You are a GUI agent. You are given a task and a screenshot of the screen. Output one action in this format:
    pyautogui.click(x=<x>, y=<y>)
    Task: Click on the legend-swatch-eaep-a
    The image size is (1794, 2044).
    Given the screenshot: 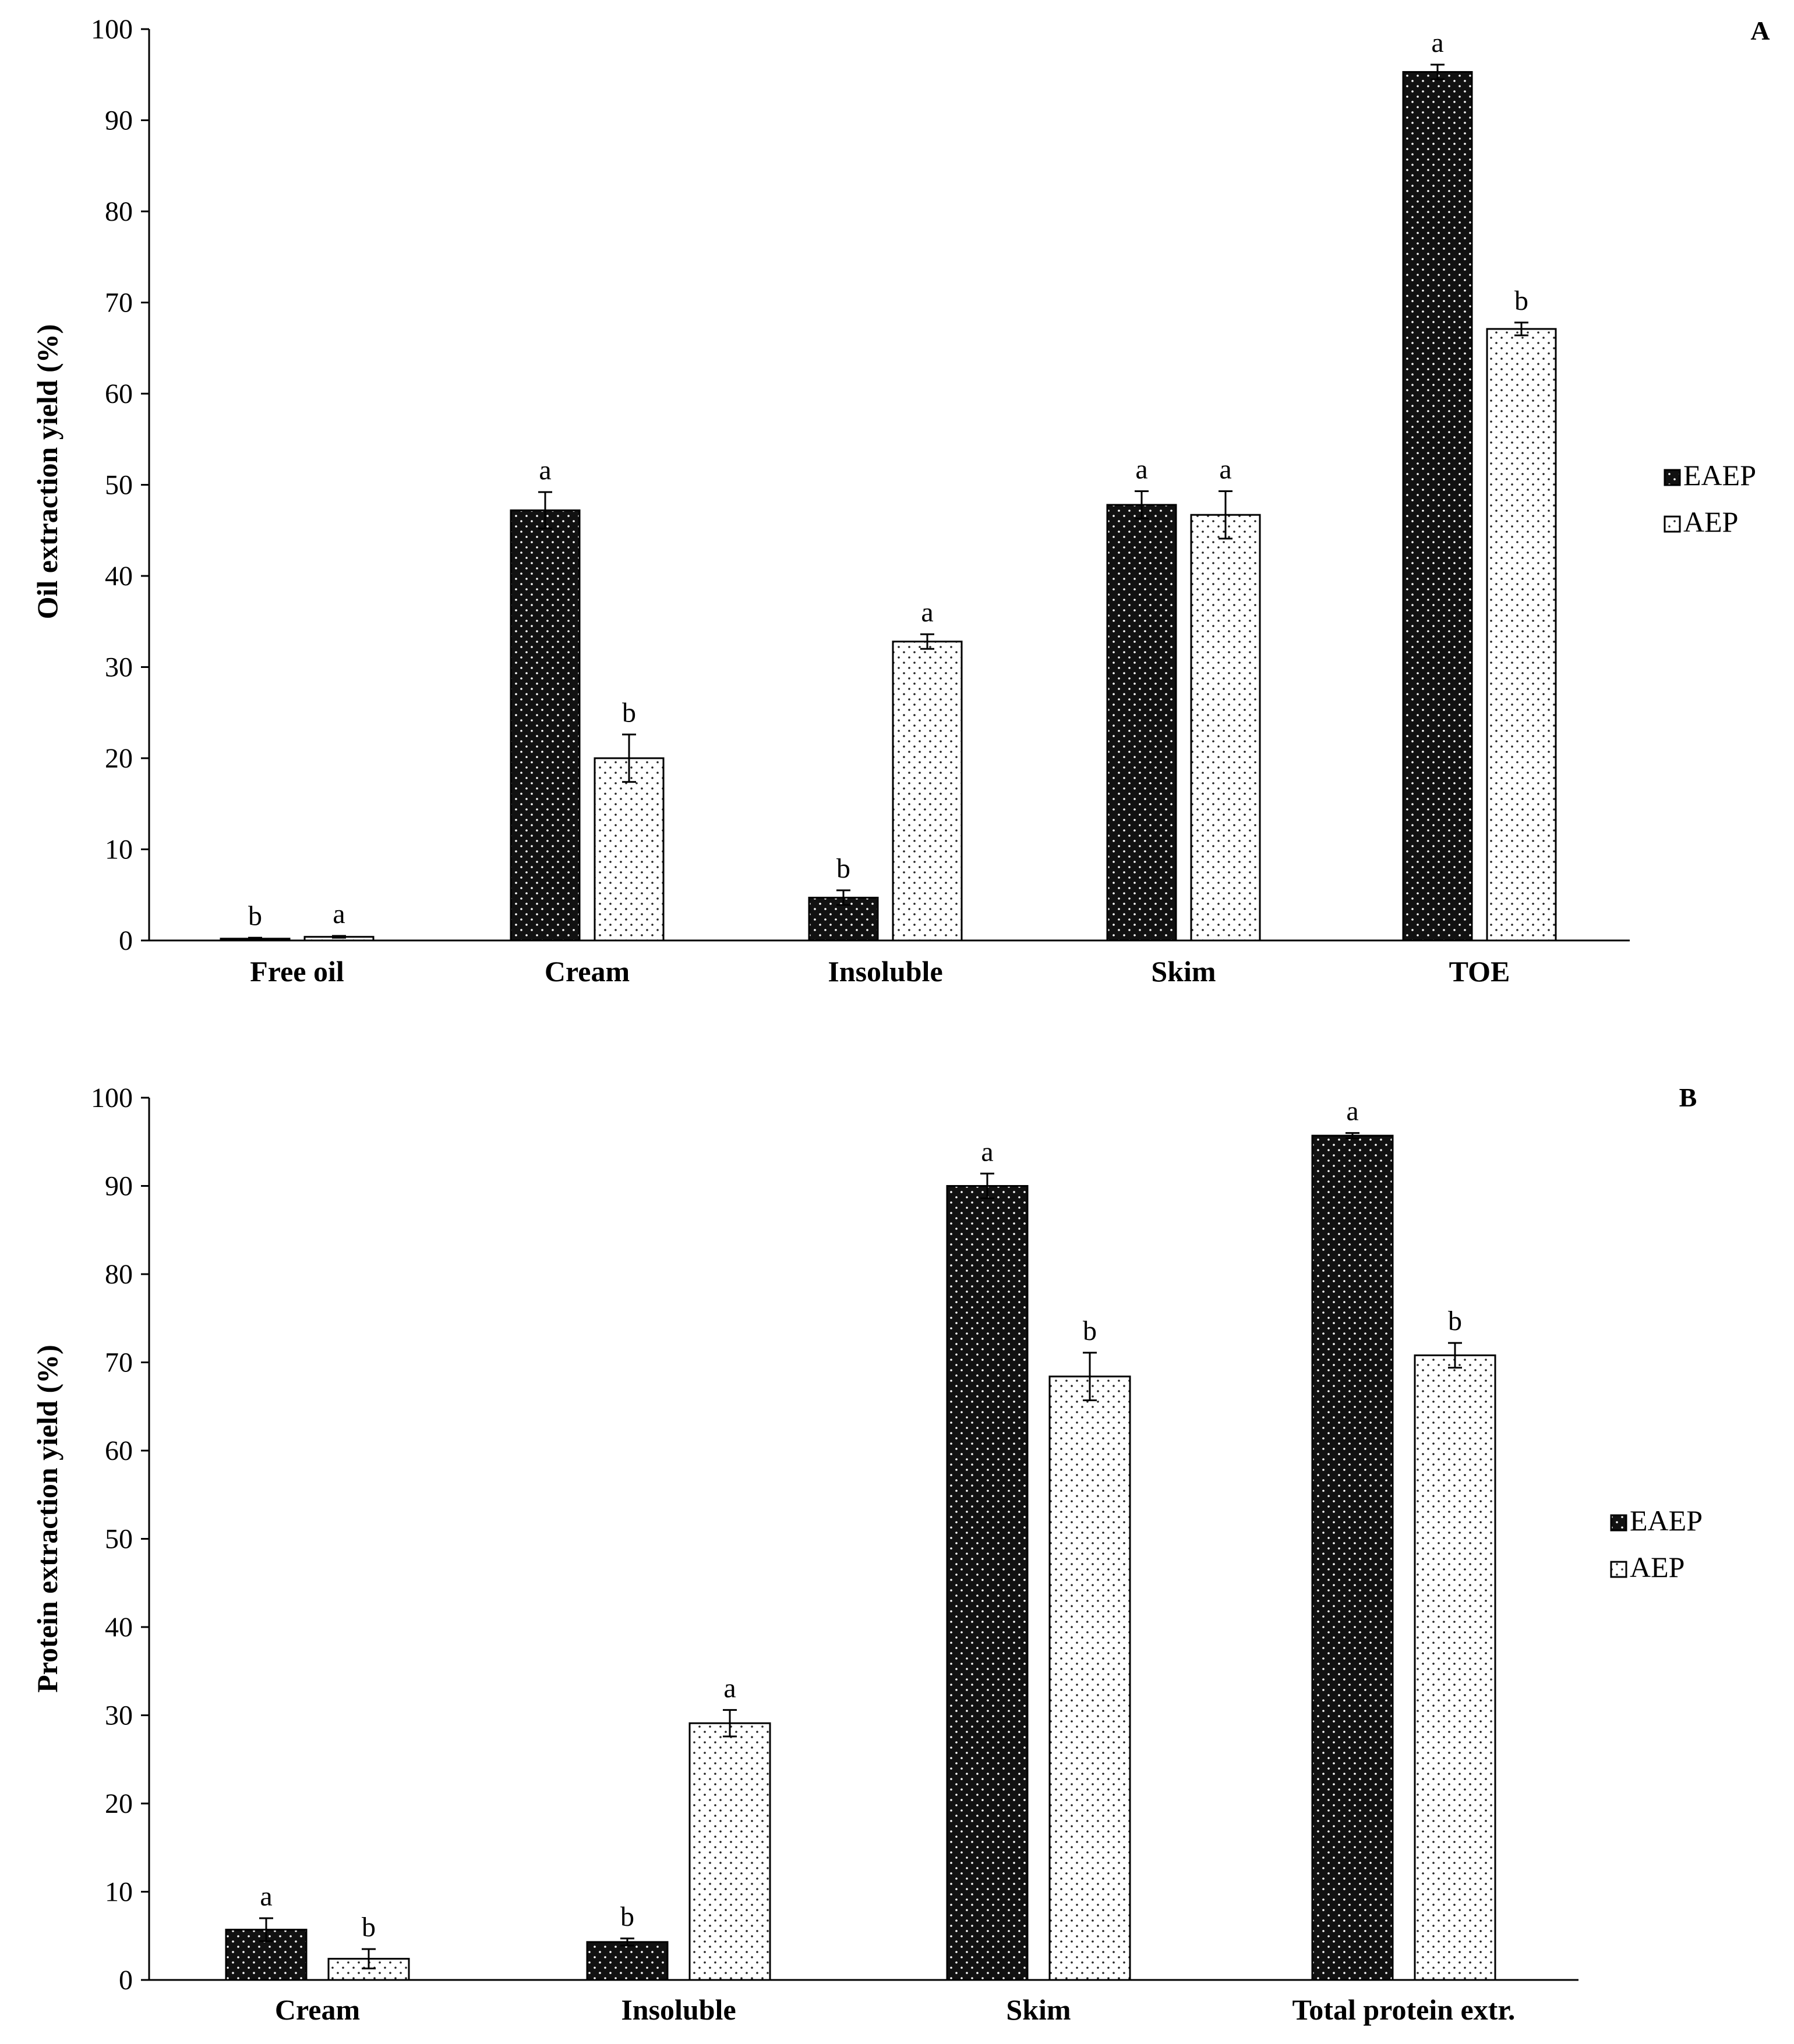 What is the action you would take?
    pyautogui.click(x=1672, y=478)
    